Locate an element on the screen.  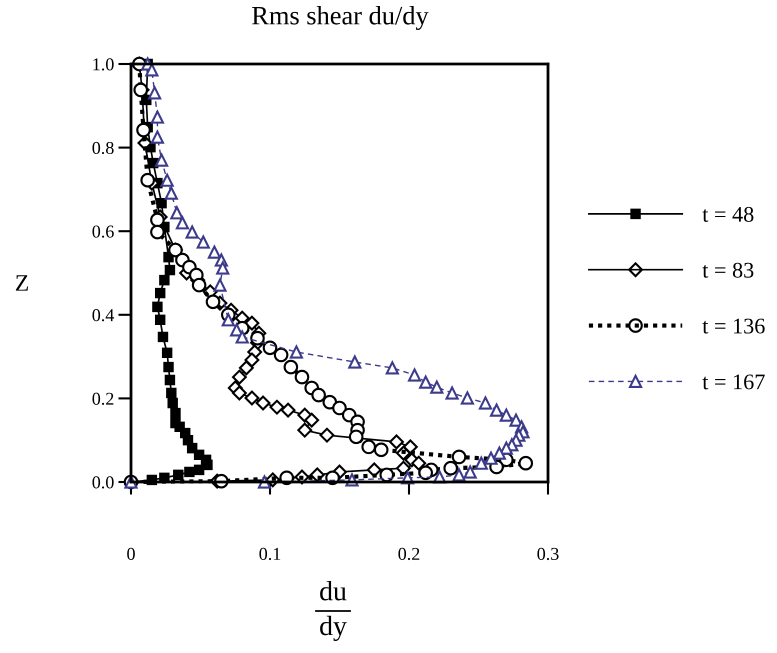
x-tick-label: 0.1 is located at coordinates (269, 554).